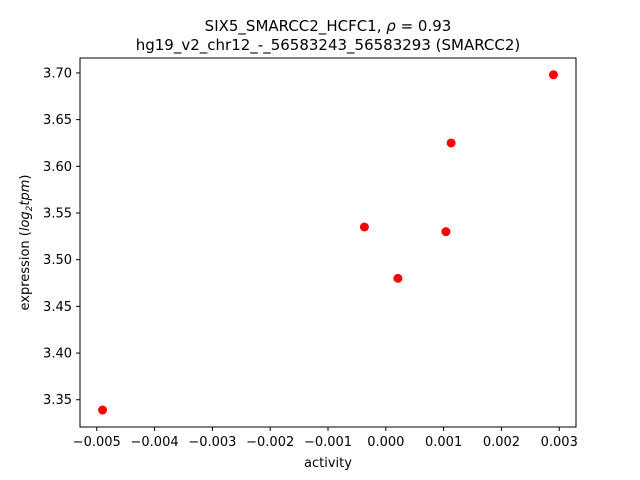 The height and width of the screenshot is (480, 640). I want to click on y-tick-label: 3.55, so click(57, 213).